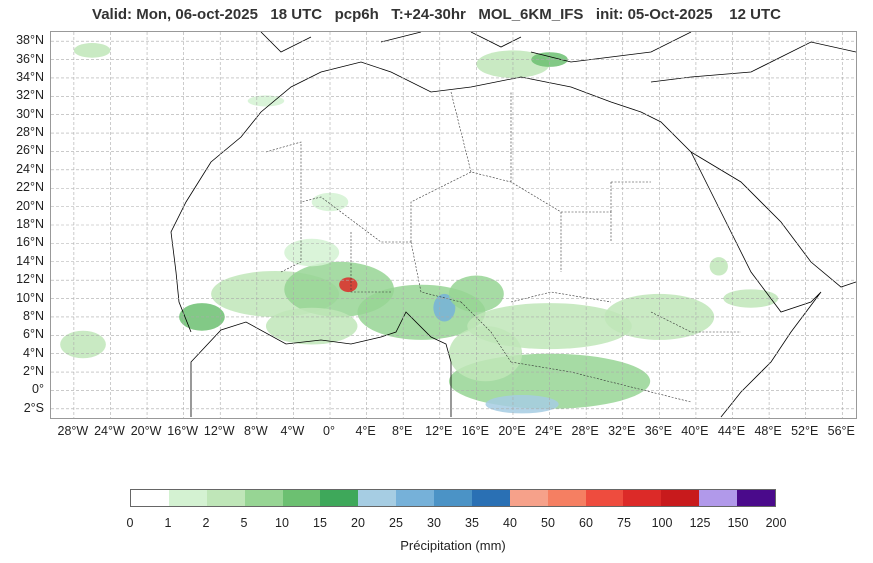  Describe the element at coordinates (109, 431) in the screenshot. I see `lon-label: 24°W` at that location.